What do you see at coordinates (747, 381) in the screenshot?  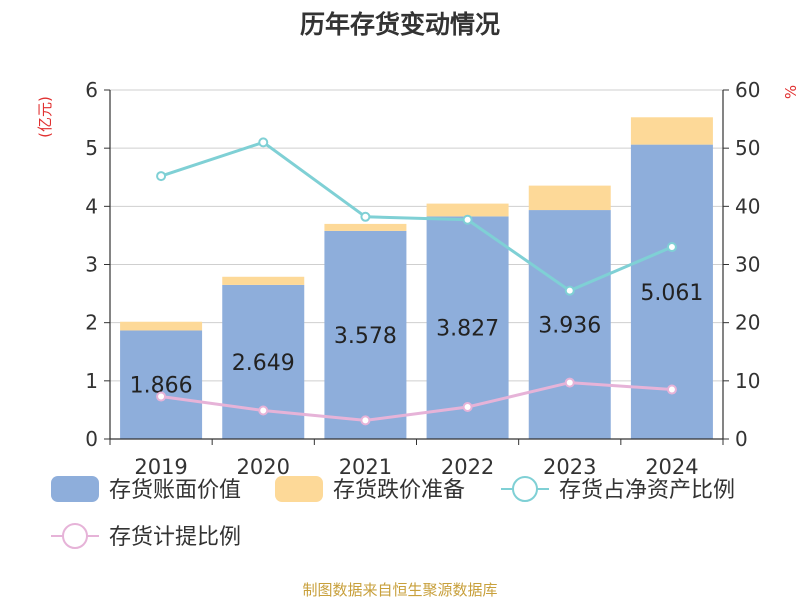 I see `right-tick-label: 10` at bounding box center [747, 381].